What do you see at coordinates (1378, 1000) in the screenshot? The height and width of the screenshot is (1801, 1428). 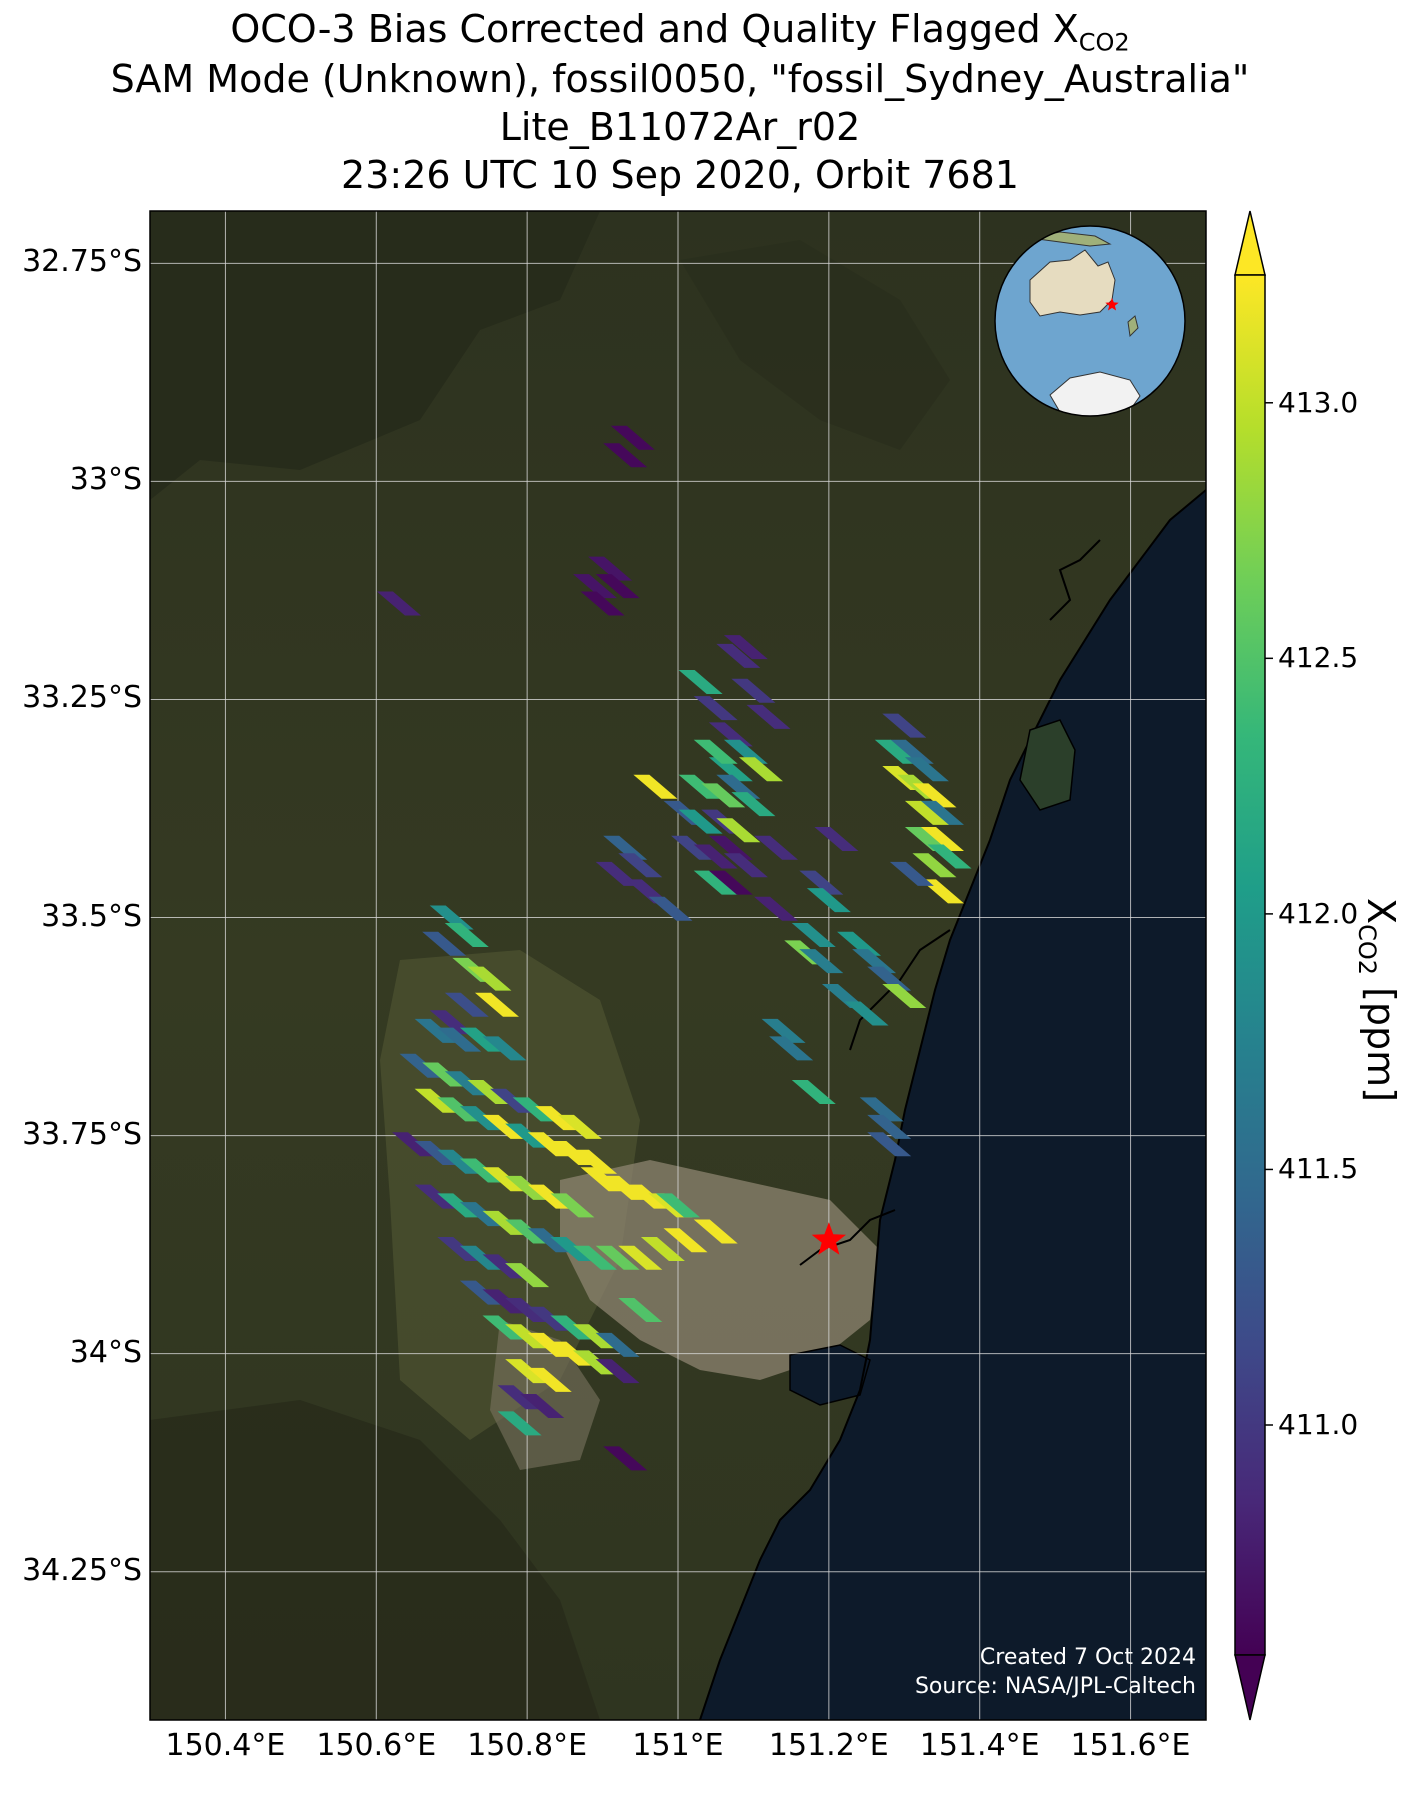 I see `colorbar-label: XCO2 [ppm]` at bounding box center [1378, 1000].